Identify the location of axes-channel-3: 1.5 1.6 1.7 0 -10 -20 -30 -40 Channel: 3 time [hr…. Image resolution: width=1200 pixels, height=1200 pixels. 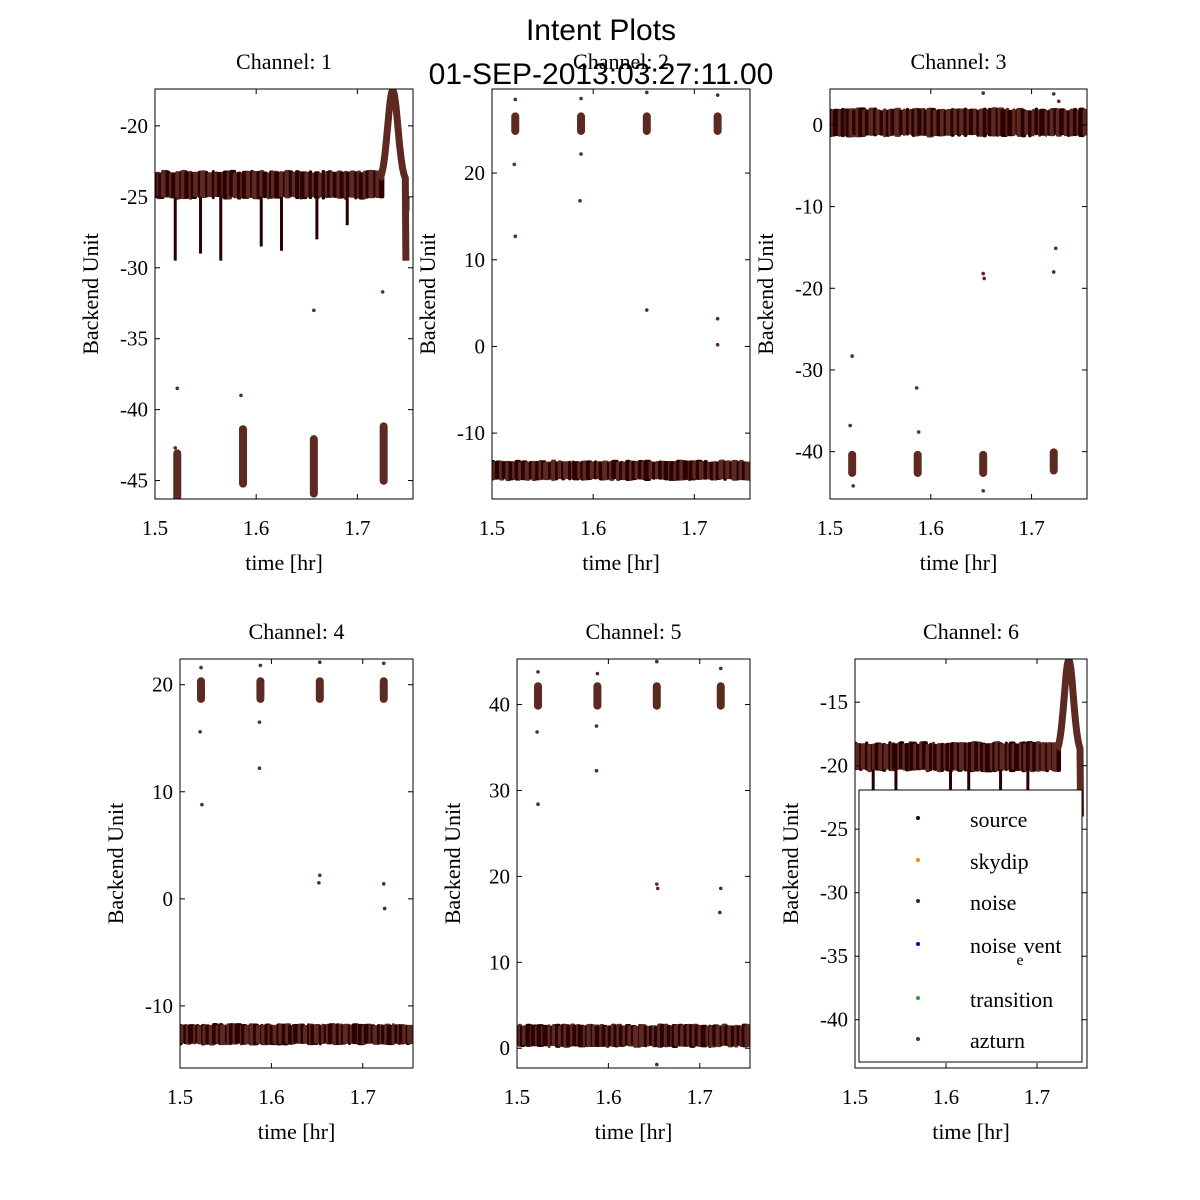
(920, 312).